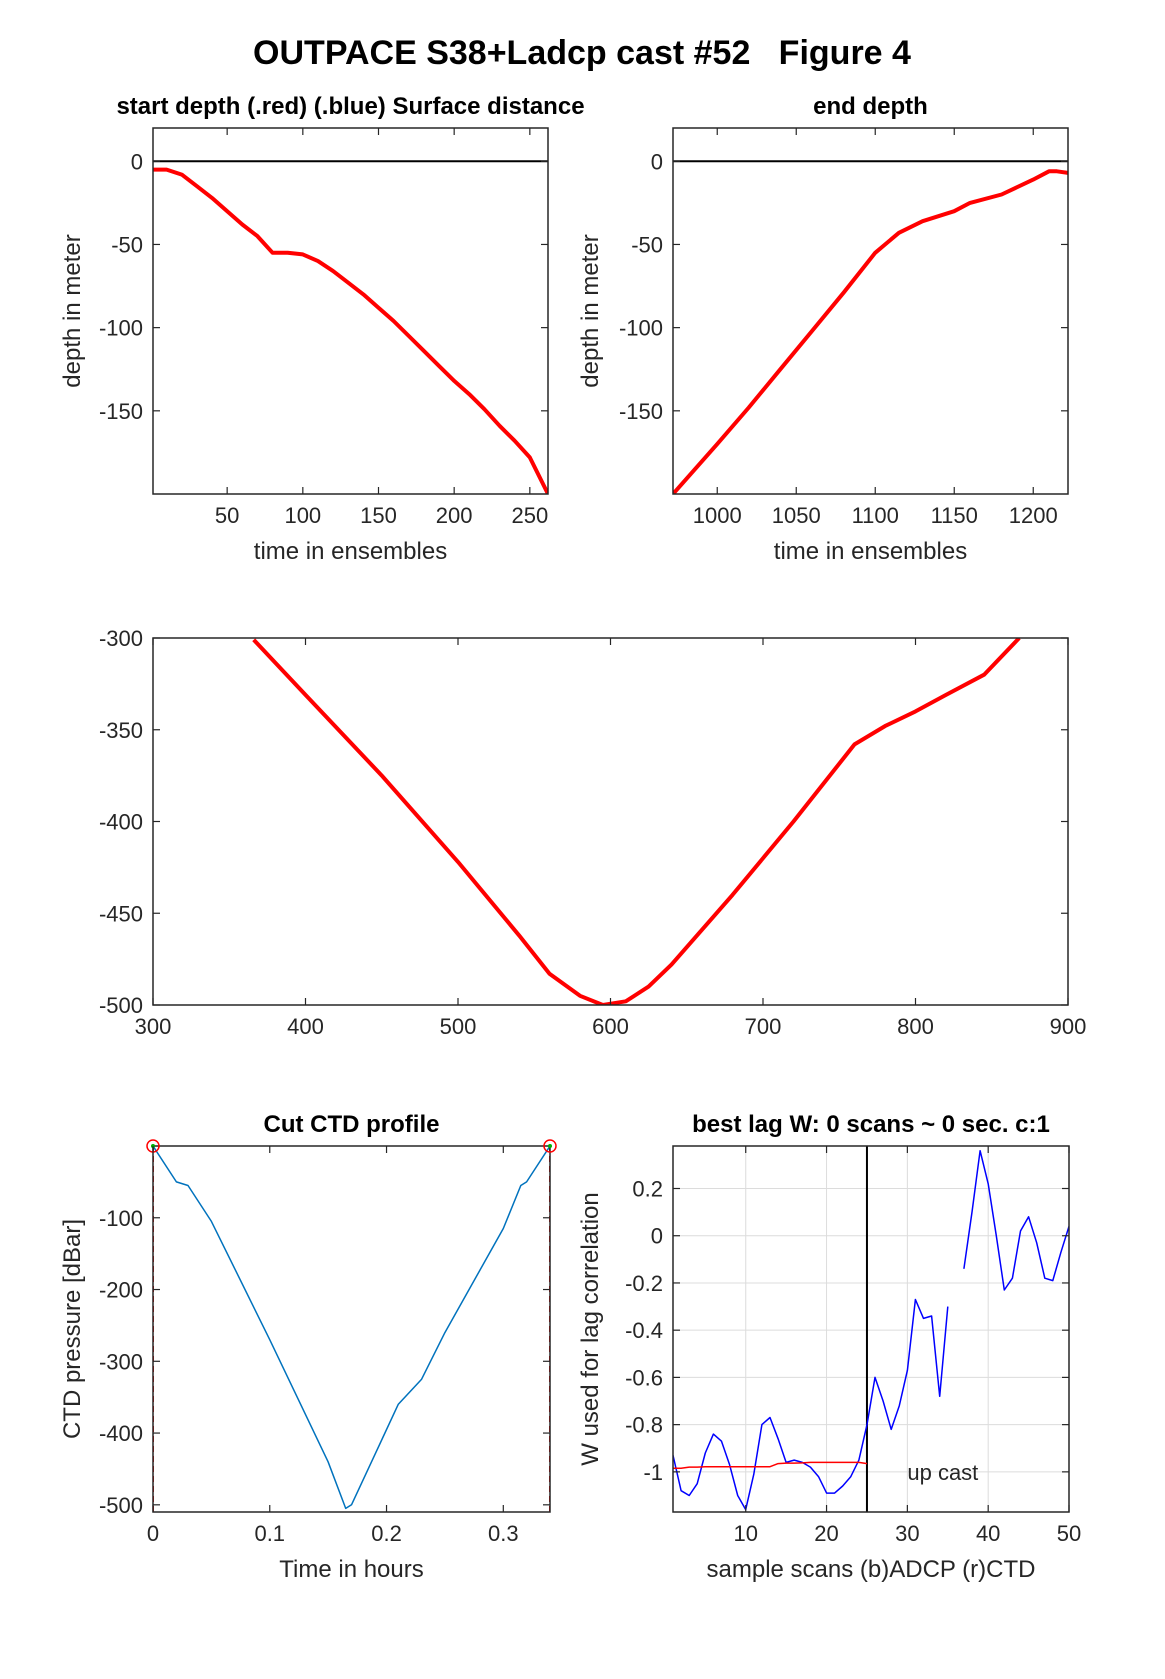 Image resolution: width=1165 pixels, height=1679 pixels. I want to click on x-tick-label: 20, so click(826, 1533).